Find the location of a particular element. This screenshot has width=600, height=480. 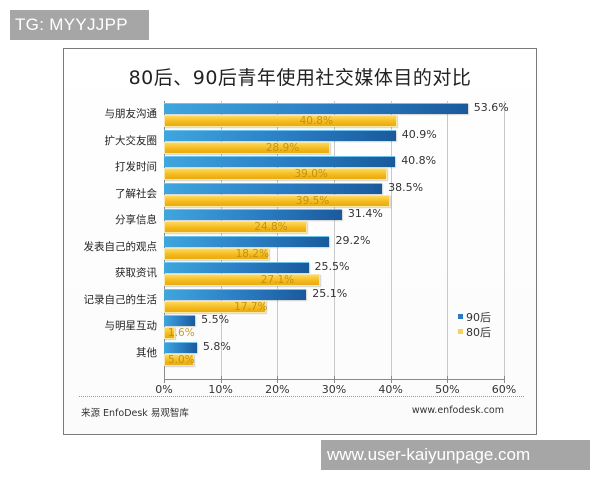

legend: 90后 80后 is located at coordinates (474, 324).